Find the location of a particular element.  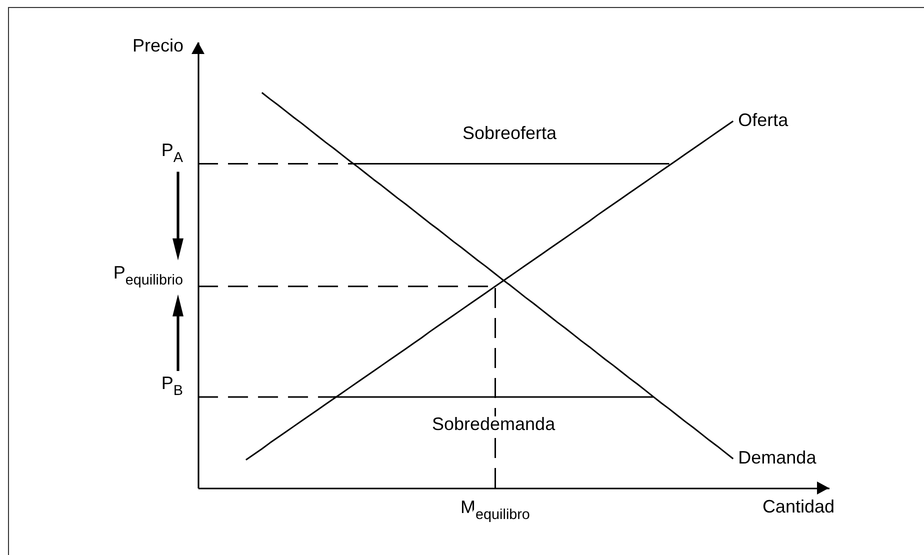

ref-line-label: P$_{B}$ is located at coordinates (172, 386).